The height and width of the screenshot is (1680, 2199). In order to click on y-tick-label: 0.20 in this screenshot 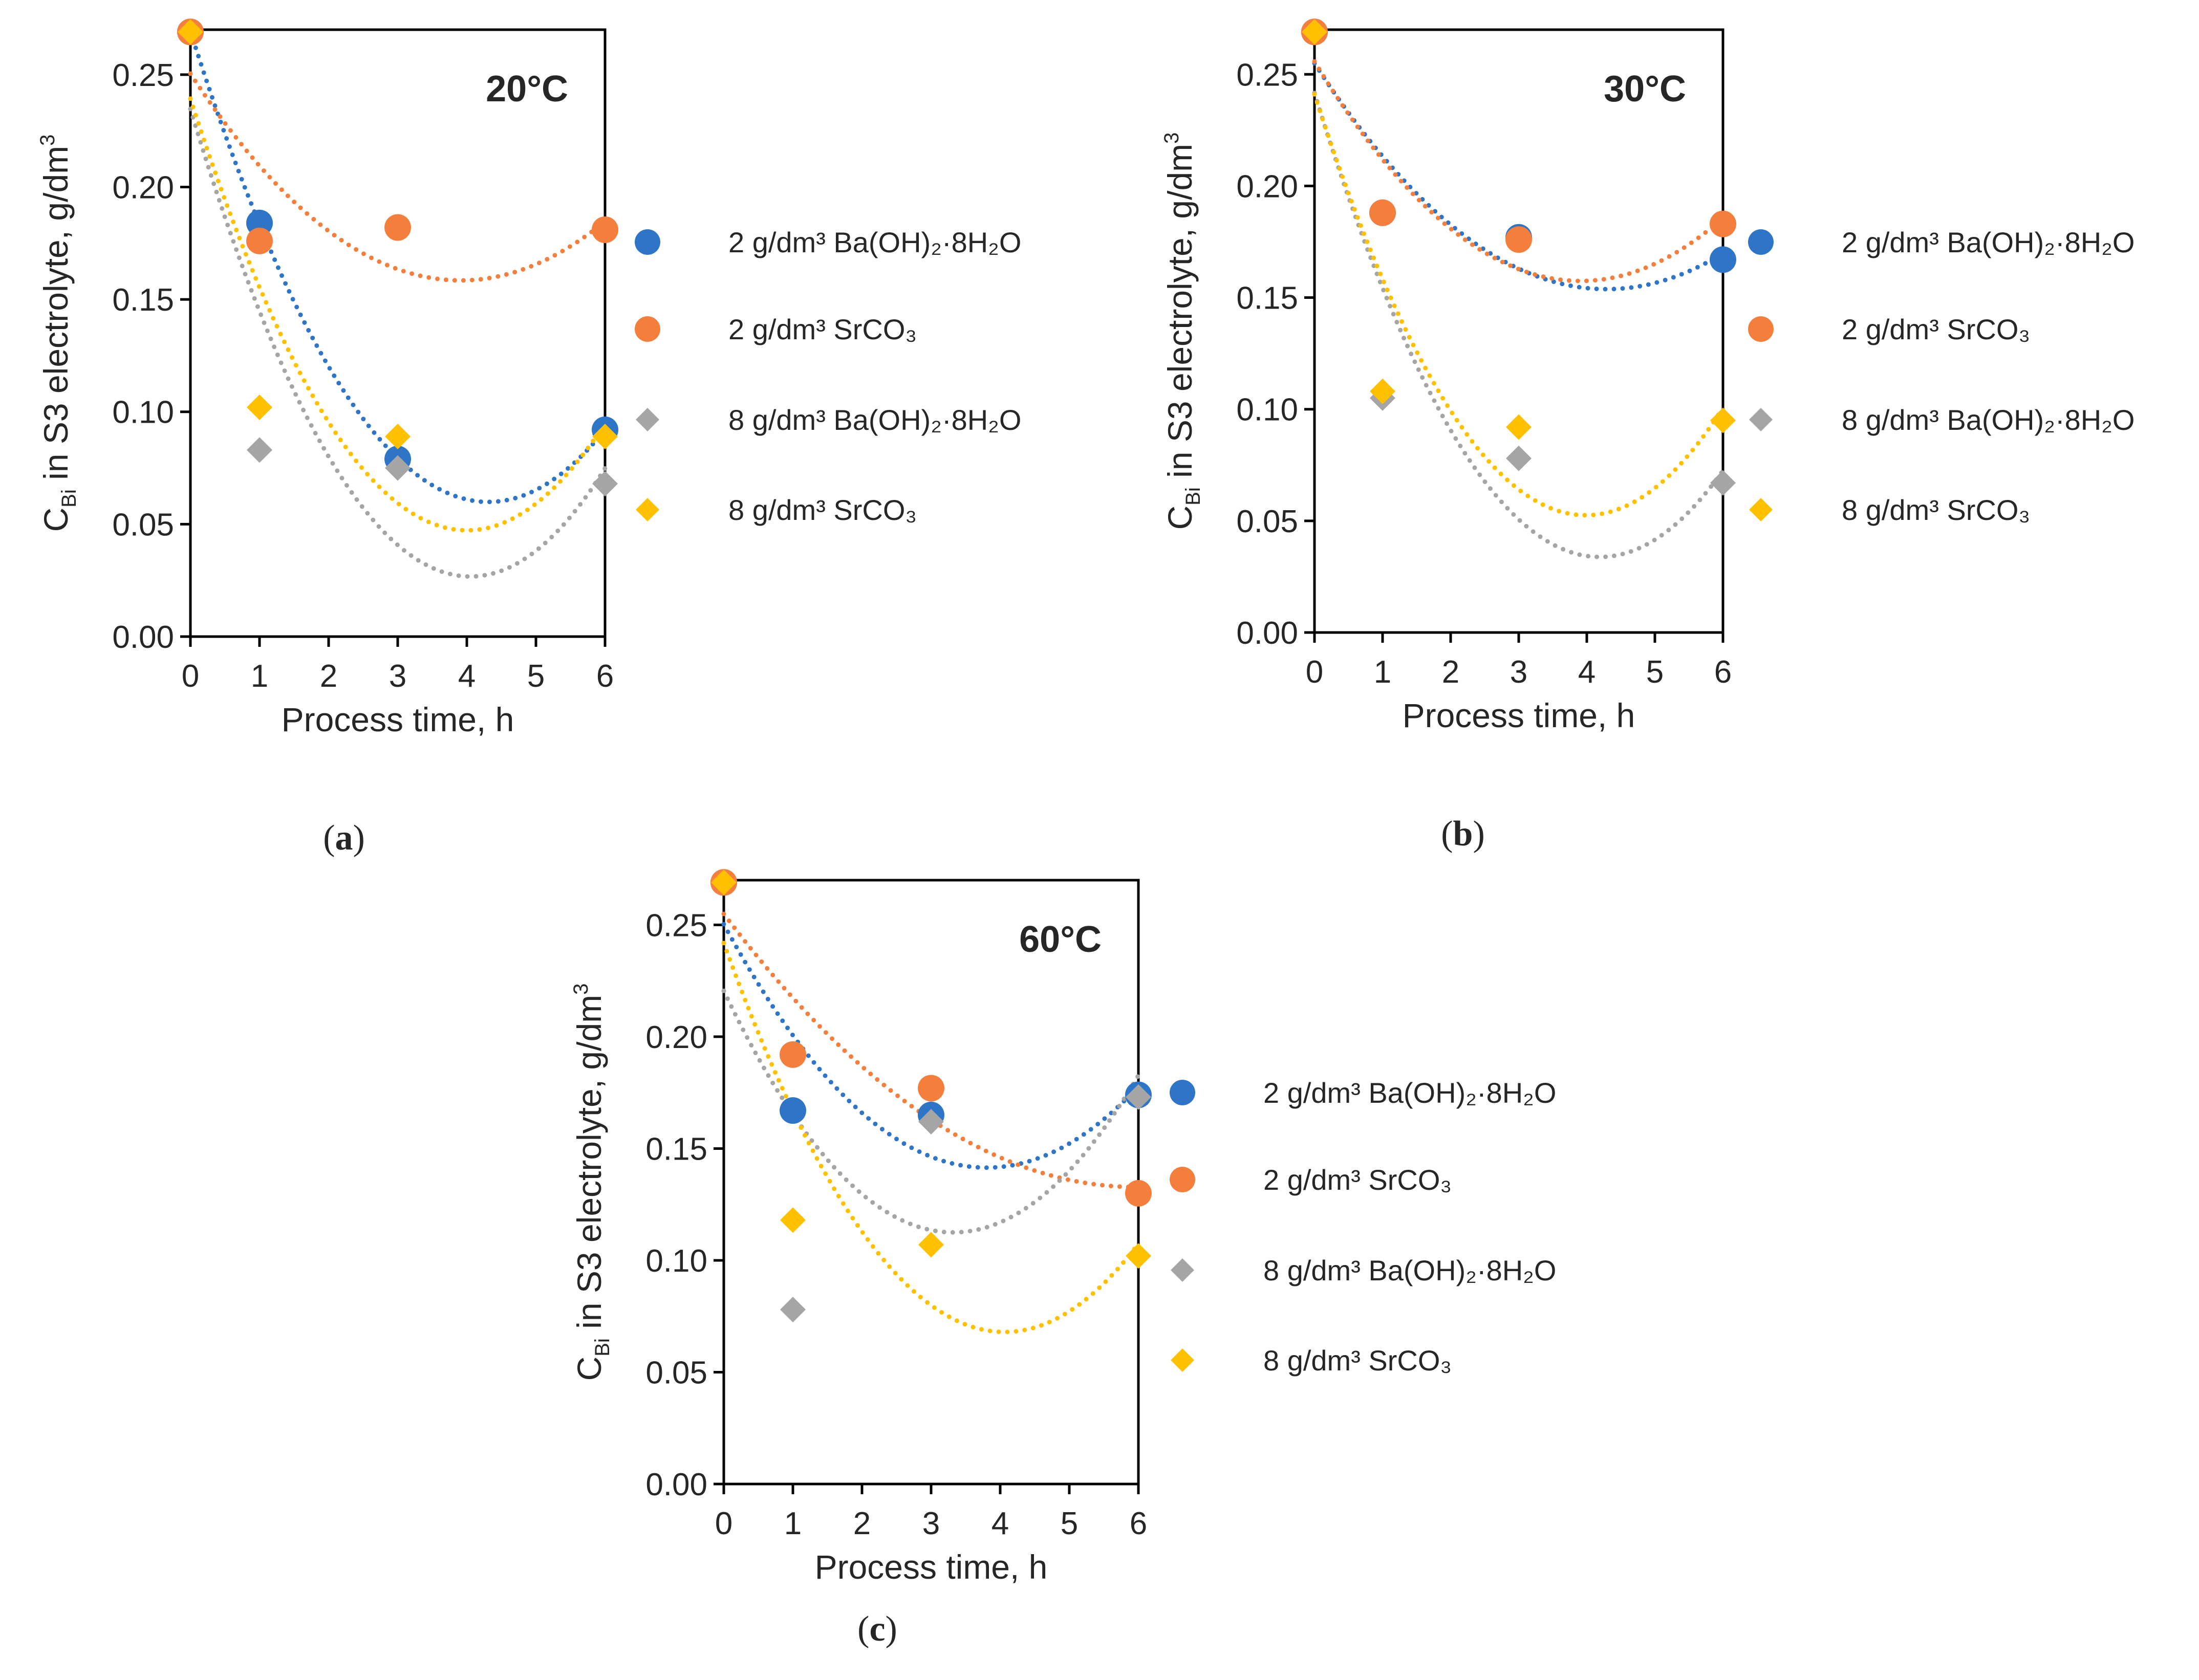, I will do `click(1267, 187)`.